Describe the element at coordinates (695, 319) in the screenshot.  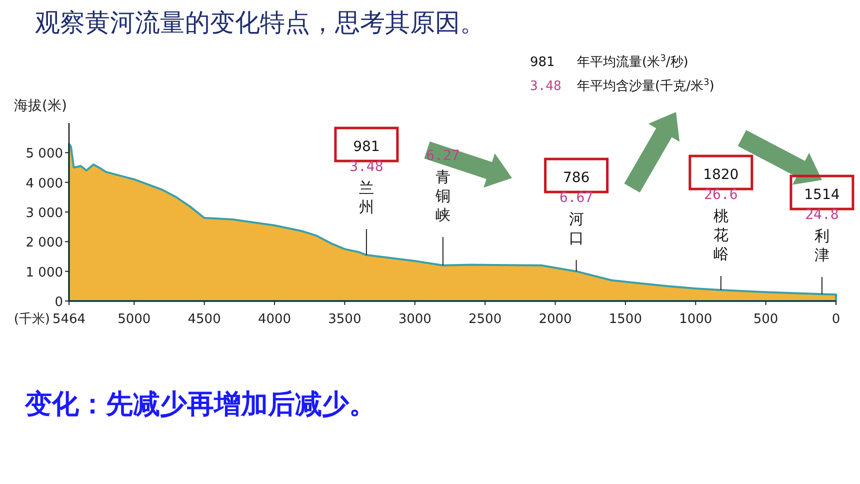
I see `x-tick-label: 1000` at that location.